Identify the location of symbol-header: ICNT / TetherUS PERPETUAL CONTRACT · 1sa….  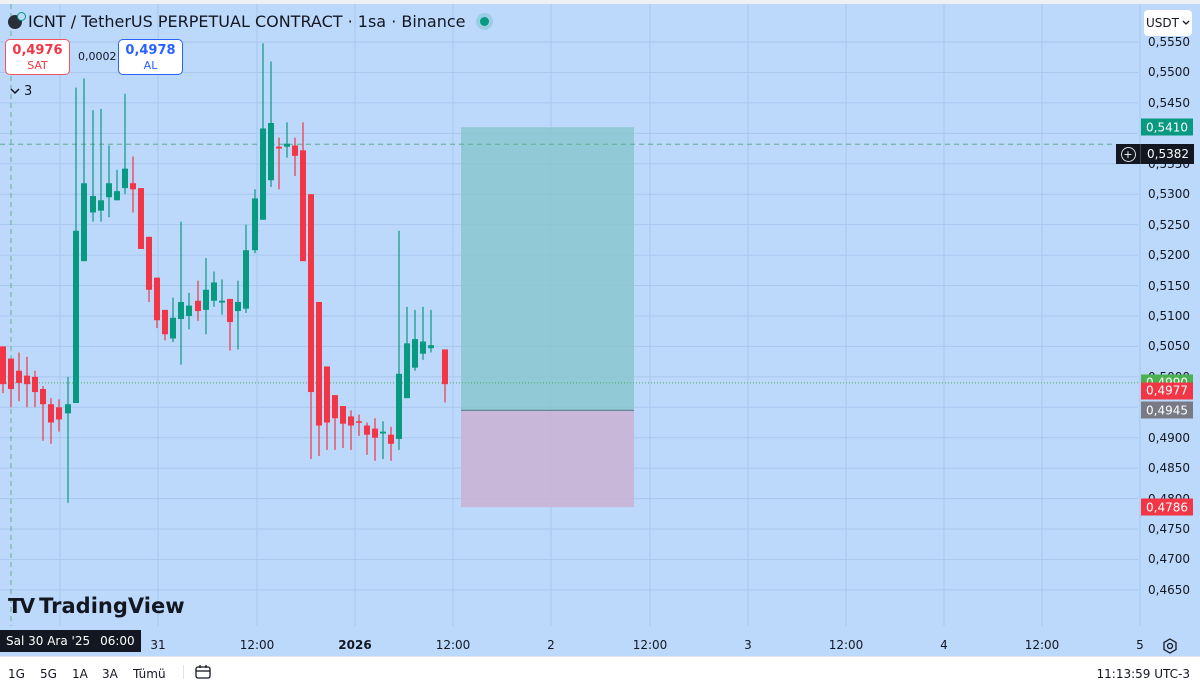
(248, 21).